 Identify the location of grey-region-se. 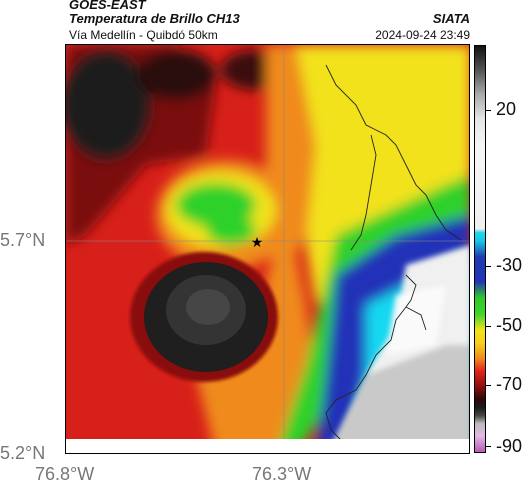
(398, 399).